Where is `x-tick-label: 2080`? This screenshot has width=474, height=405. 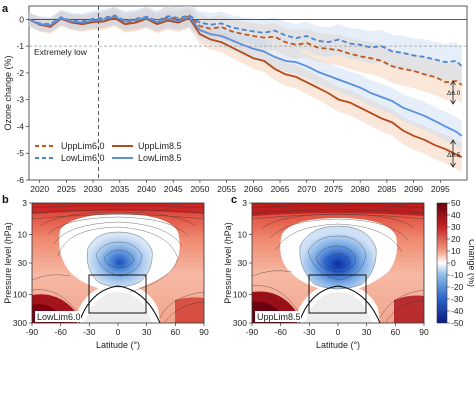
x-tick-label: 2080 is located at coordinates (360, 189).